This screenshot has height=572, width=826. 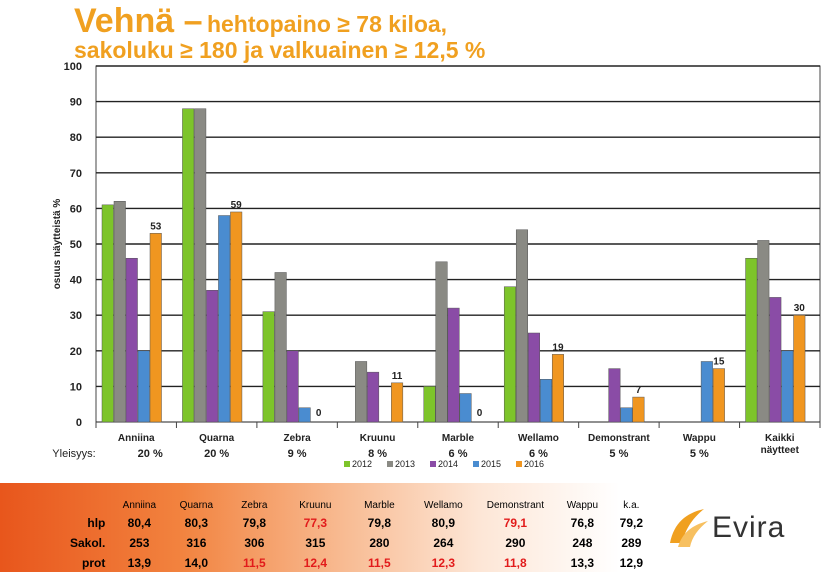 I want to click on legend-swatch-2016, so click(x=519, y=464).